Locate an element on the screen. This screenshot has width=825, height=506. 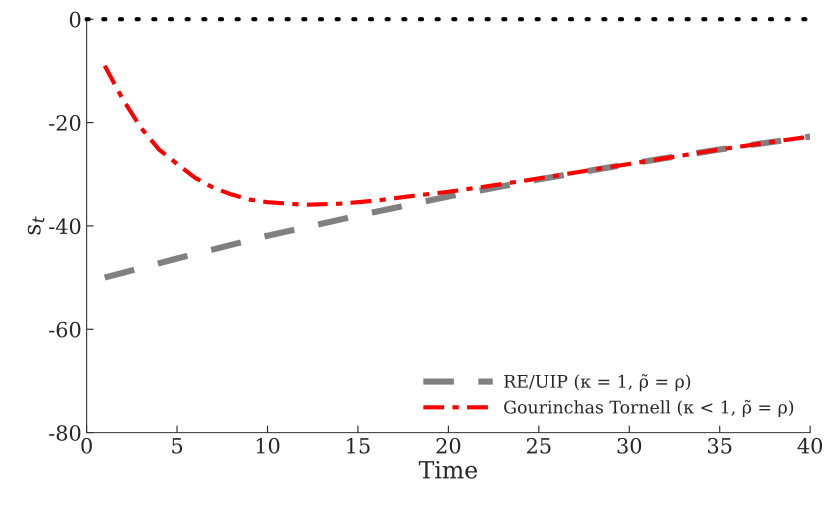
legend-label: RE/UIP (κ = 1, ρ̃ = ρ) is located at coordinates (597, 383).